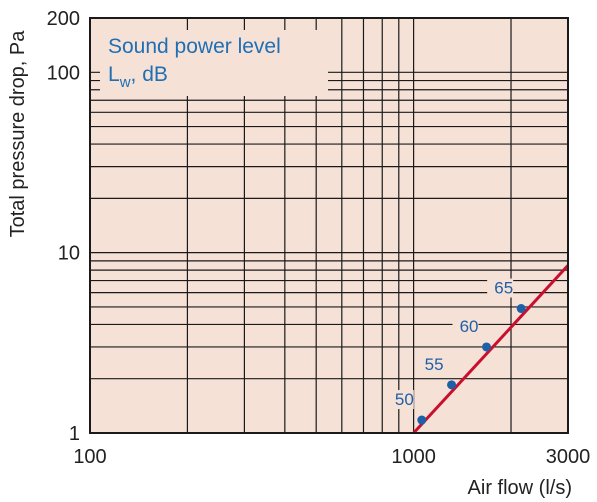  What do you see at coordinates (89, 457) in the screenshot?
I see `x-tick-label: 100` at bounding box center [89, 457].